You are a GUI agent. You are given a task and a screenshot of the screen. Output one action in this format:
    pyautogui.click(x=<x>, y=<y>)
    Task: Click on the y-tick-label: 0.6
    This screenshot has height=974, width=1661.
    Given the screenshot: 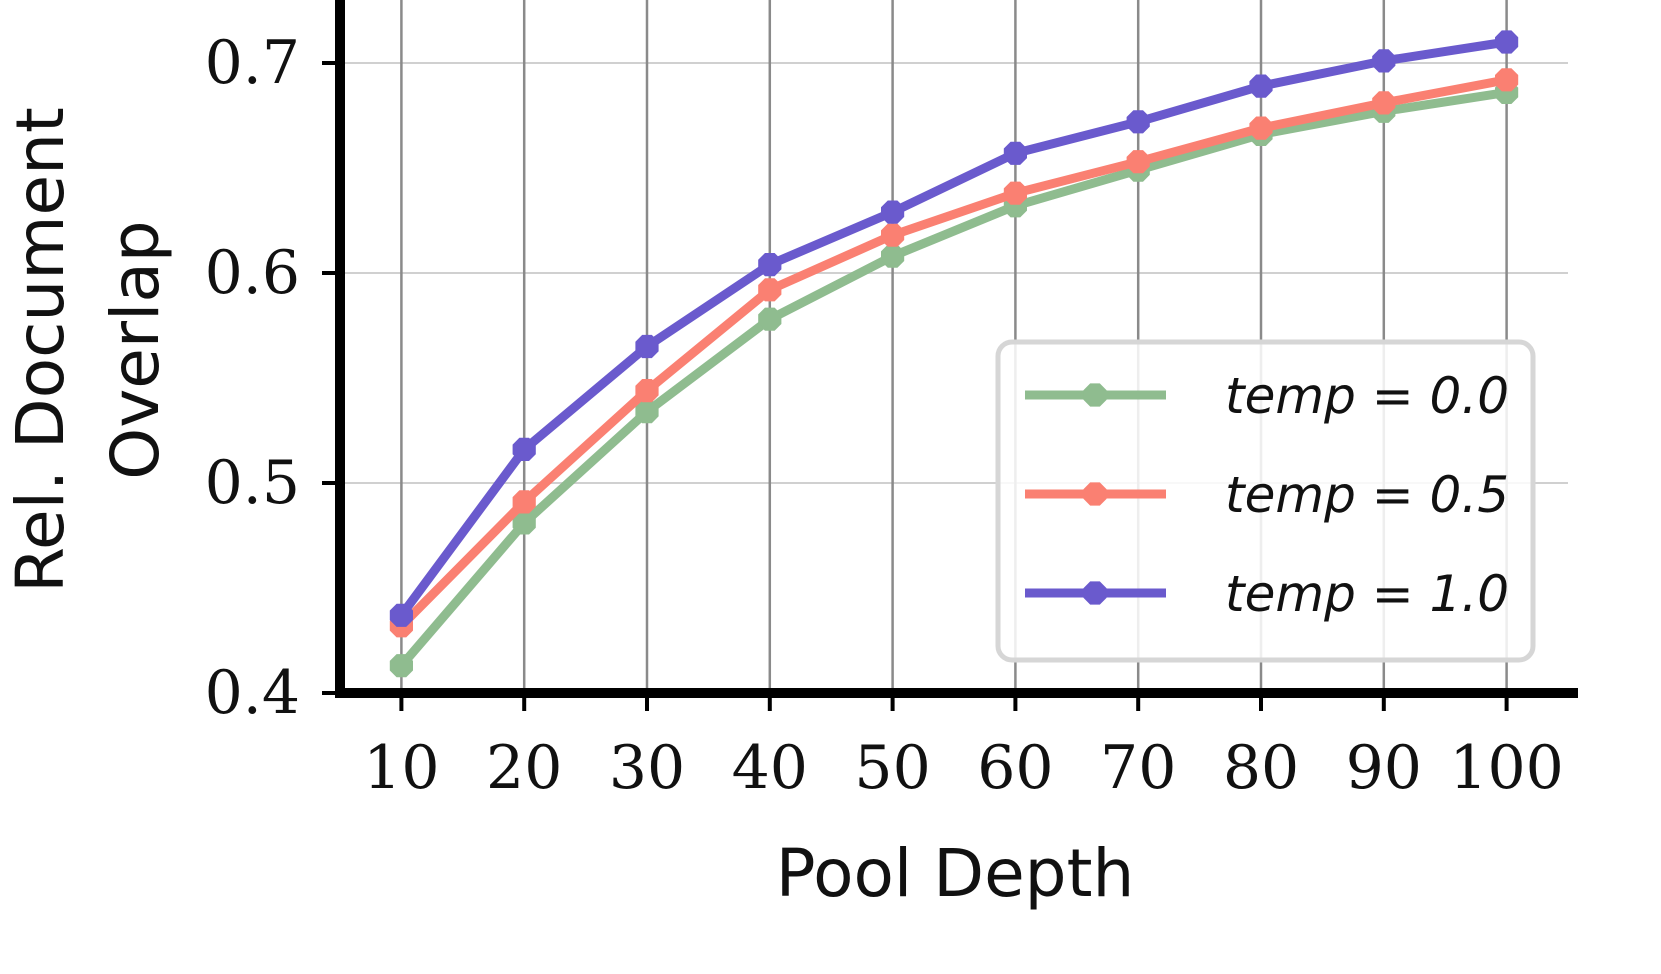 What is the action you would take?
    pyautogui.click(x=252, y=273)
    